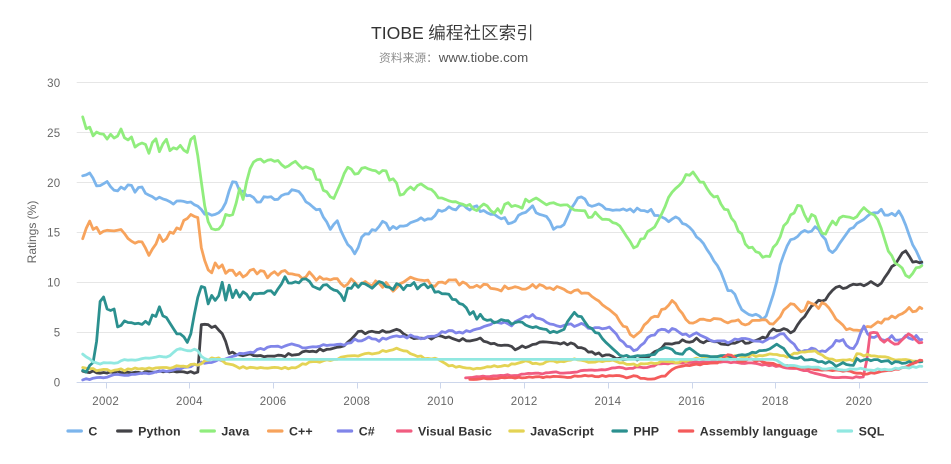  What do you see at coordinates (57, 383) in the screenshot?
I see `svg-text: 0` at bounding box center [57, 383].